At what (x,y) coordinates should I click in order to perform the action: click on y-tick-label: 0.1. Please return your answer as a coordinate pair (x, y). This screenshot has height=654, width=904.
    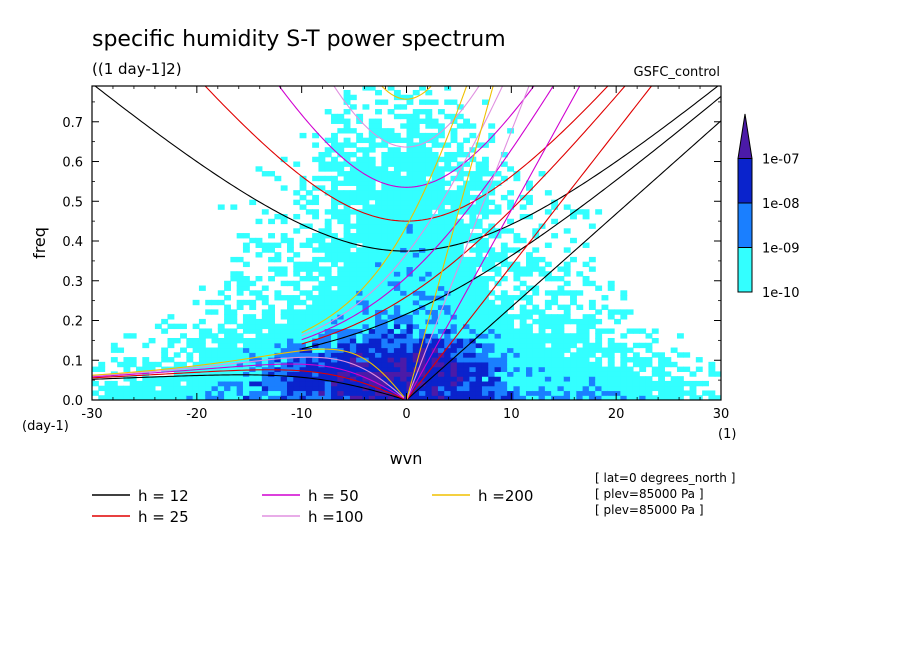
    Looking at the image, I should click on (72, 361).